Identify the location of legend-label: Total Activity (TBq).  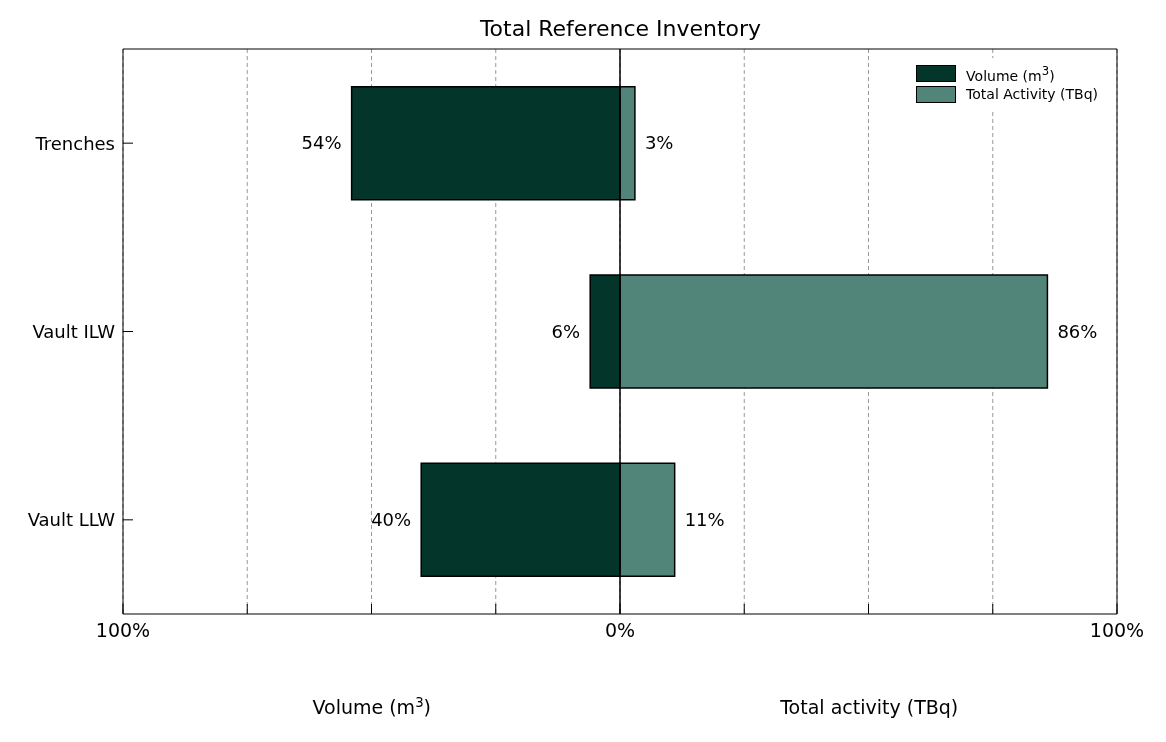
(1032, 94).